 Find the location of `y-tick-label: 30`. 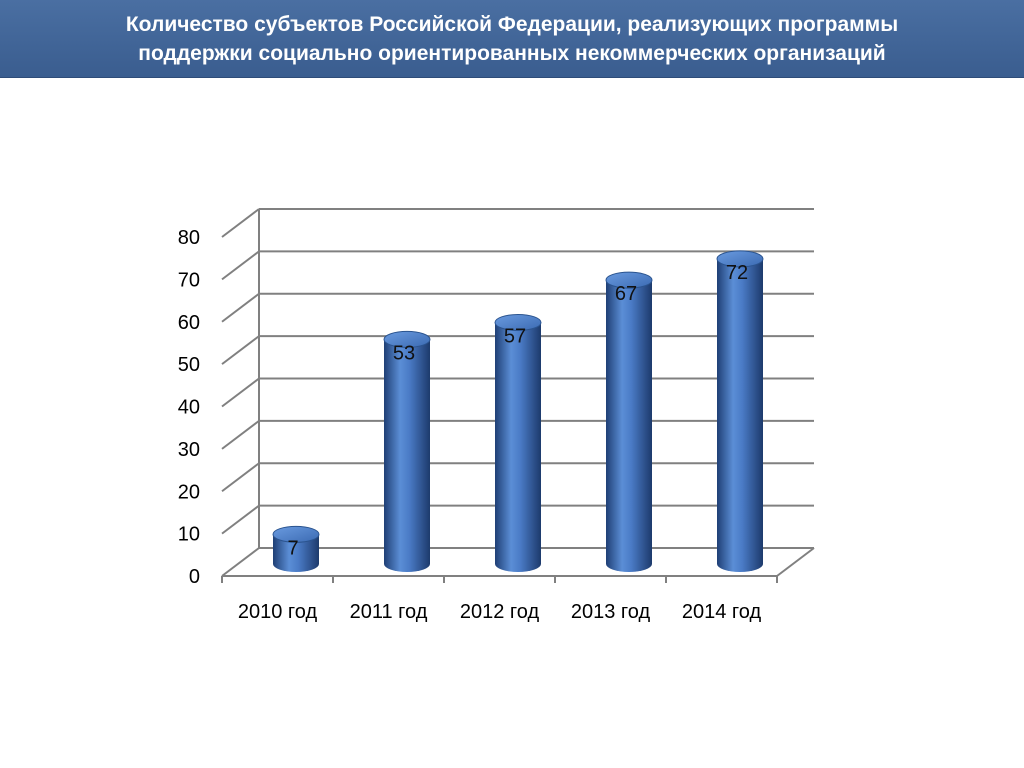

y-tick-label: 30 is located at coordinates (189, 450).